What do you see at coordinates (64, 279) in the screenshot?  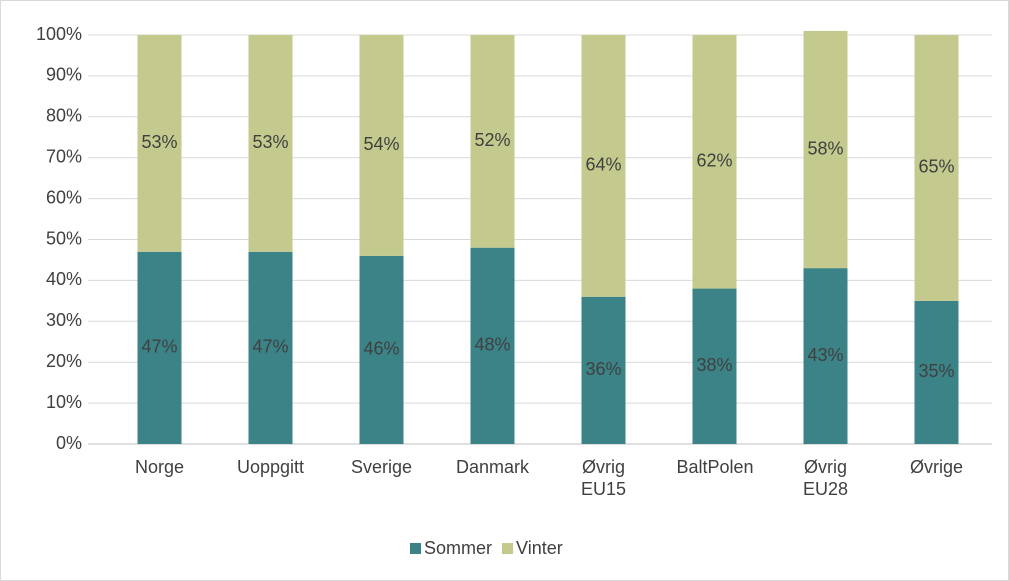 I see `y-tick-label: 40%` at bounding box center [64, 279].